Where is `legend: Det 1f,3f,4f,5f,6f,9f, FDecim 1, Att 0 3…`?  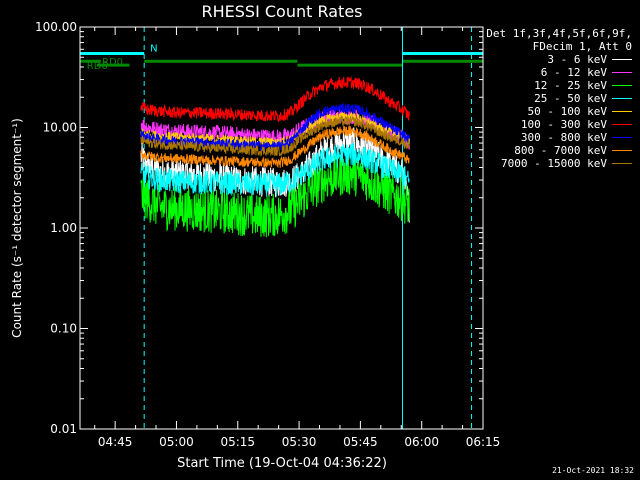
legend: Det 1f,3f,4f,5f,6f,9f, FDecim 1, Att 0 3… is located at coordinates (551, 98).